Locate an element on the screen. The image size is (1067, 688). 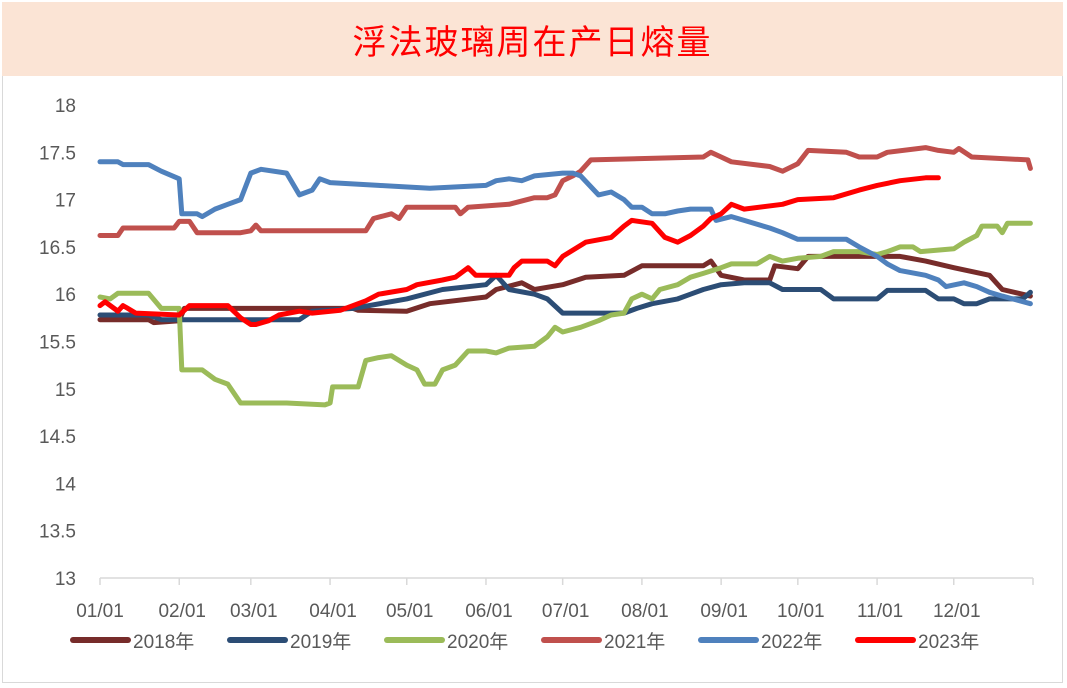
legend-label: 2018年 is located at coordinates (163, 642).